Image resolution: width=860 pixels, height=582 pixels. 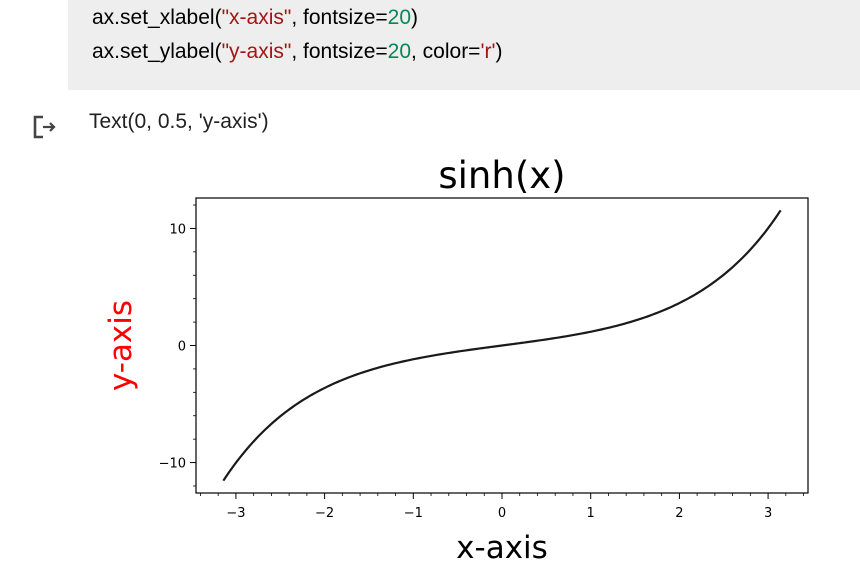 I want to click on code-token: , color=, so click(x=446, y=51).